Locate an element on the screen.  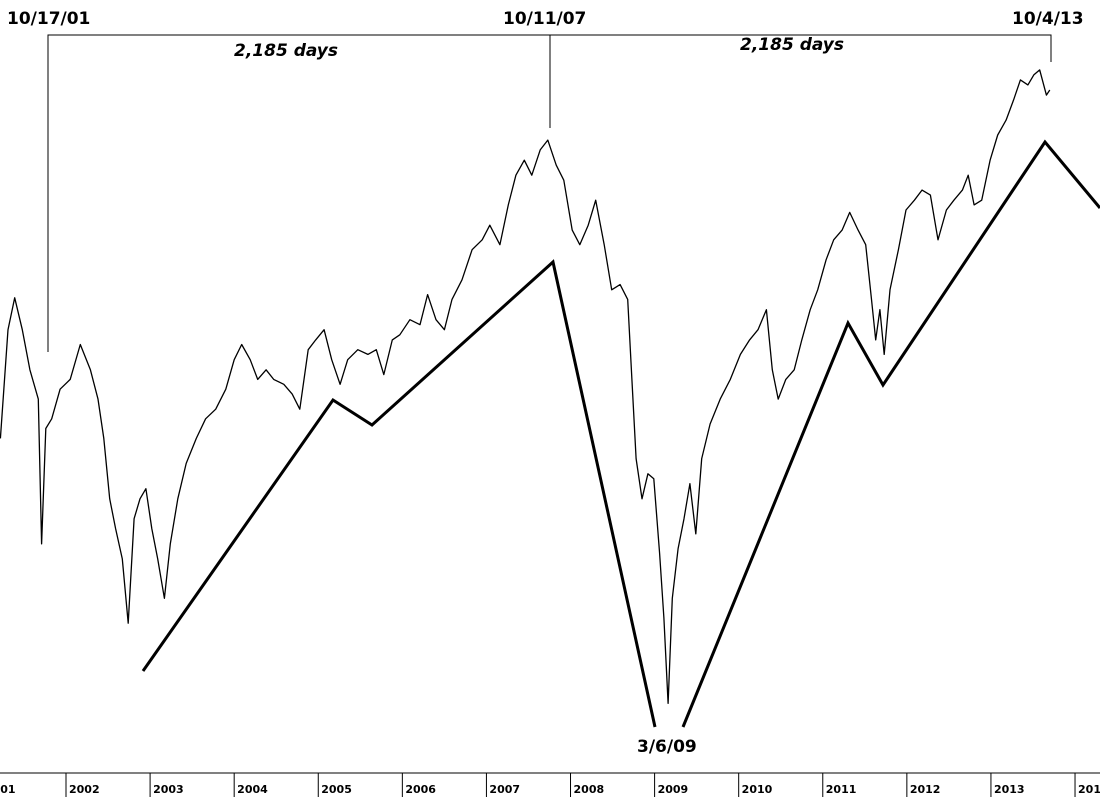
x-tick-label: 2004 is located at coordinates (252, 789).